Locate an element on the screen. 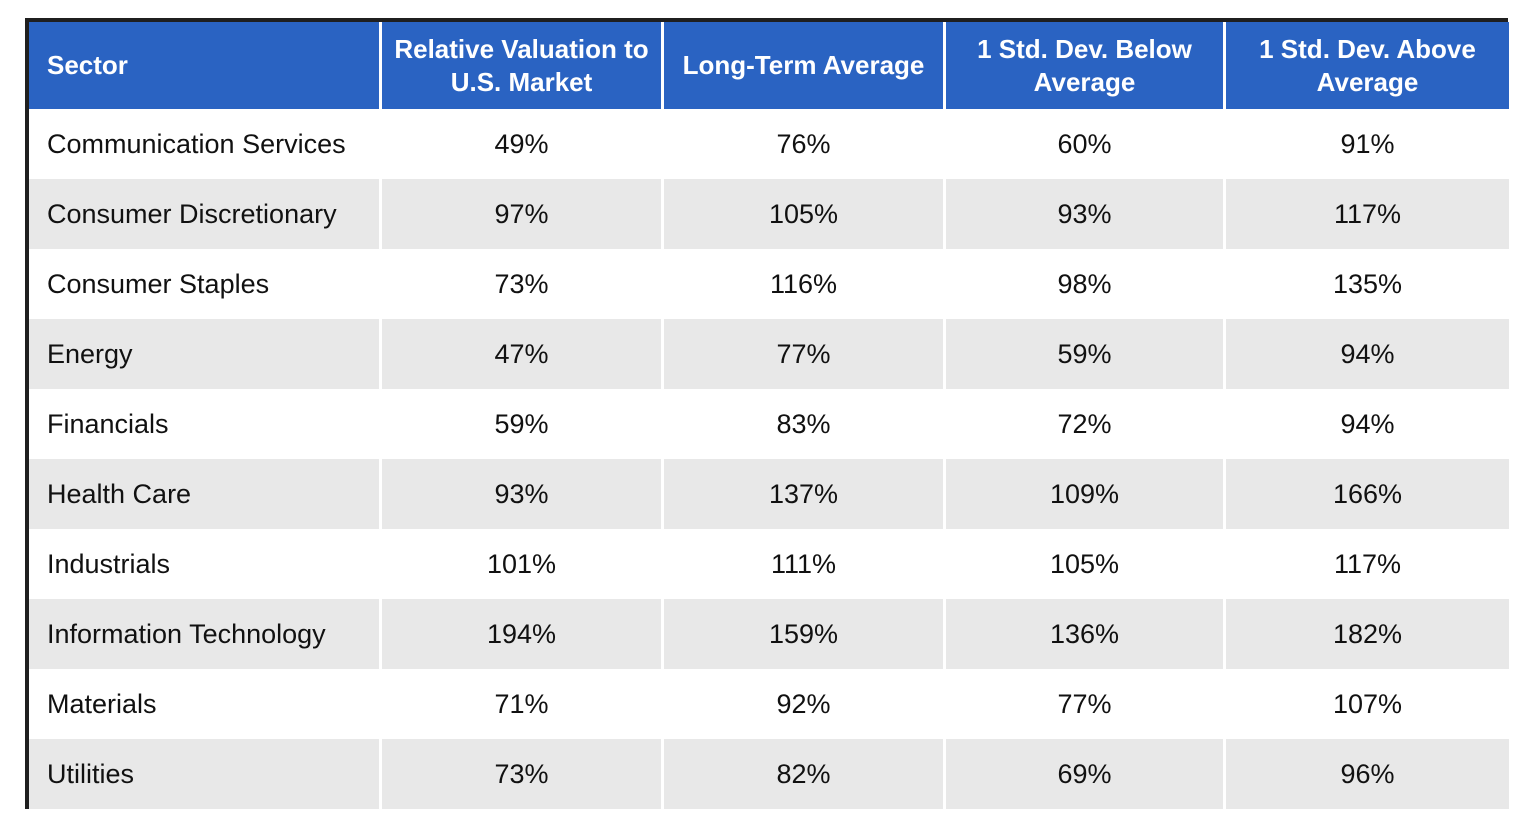  table-row: Utilities 73% 82% 69% 96% is located at coordinates (769, 774).